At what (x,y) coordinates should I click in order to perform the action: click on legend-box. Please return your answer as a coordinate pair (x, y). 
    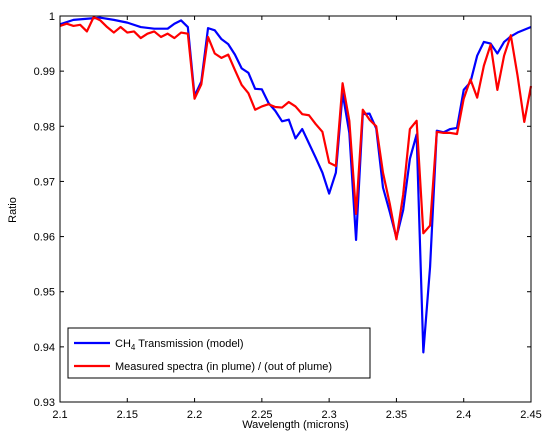
    Looking at the image, I should click on (219, 353).